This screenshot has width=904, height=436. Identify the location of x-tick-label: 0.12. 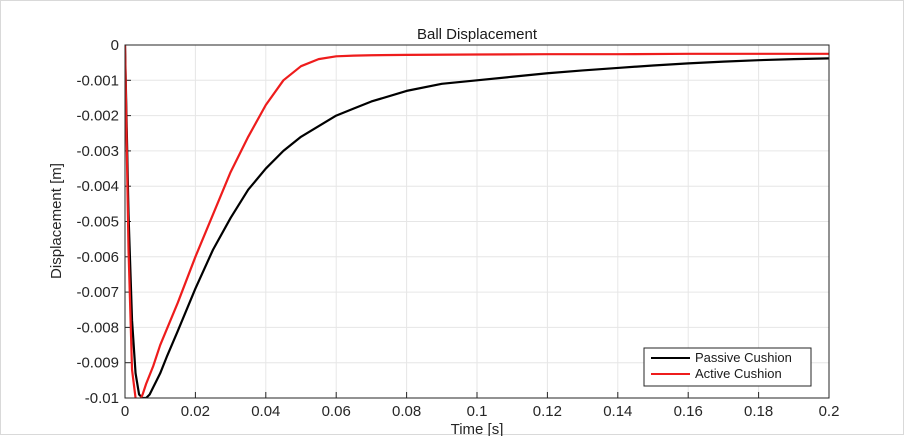
(547, 411).